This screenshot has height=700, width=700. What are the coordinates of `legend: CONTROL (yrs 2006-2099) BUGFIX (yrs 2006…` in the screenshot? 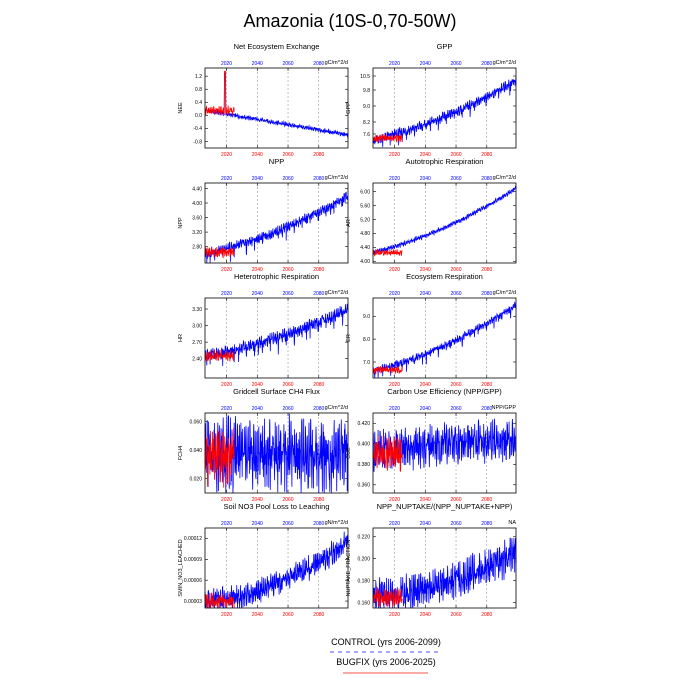 It's located at (386, 655).